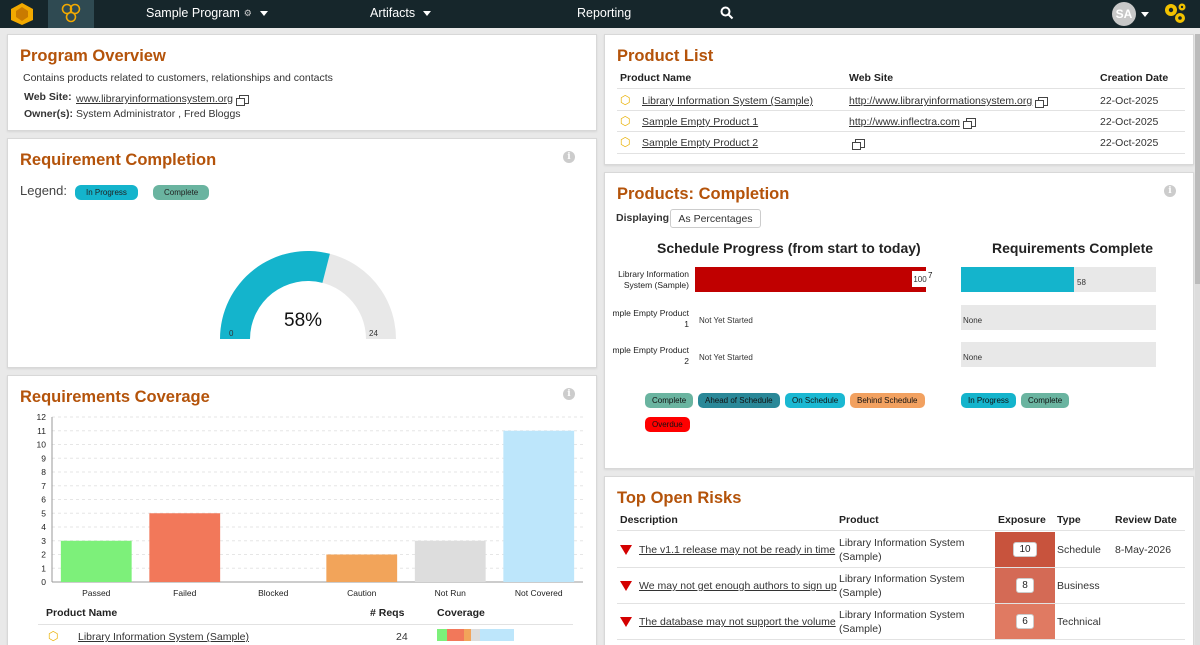  I want to click on y-tick-label: 12, so click(42, 417).